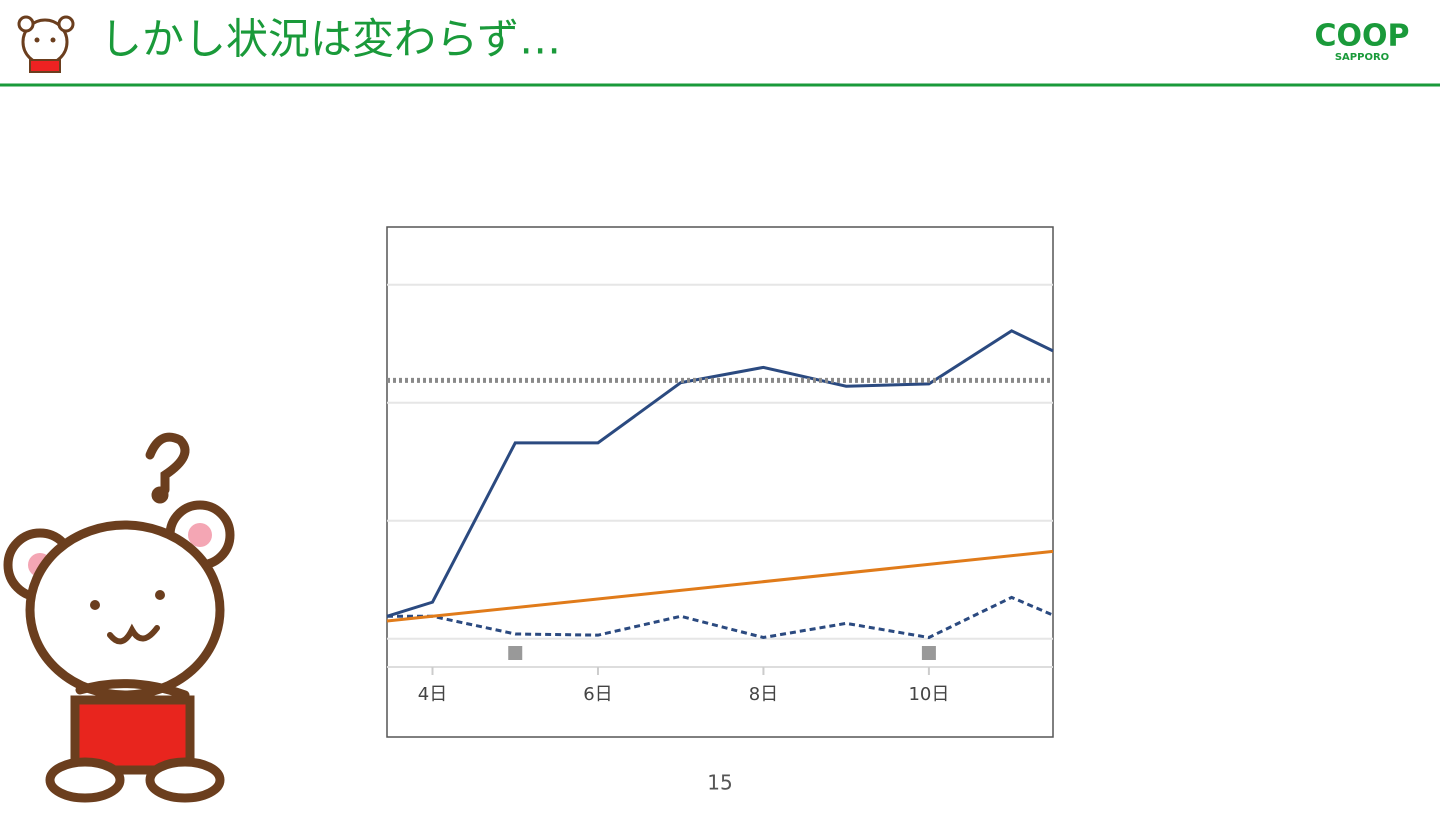 This screenshot has width=1440, height=814. I want to click on x-tick-label: 10日, so click(928, 694).